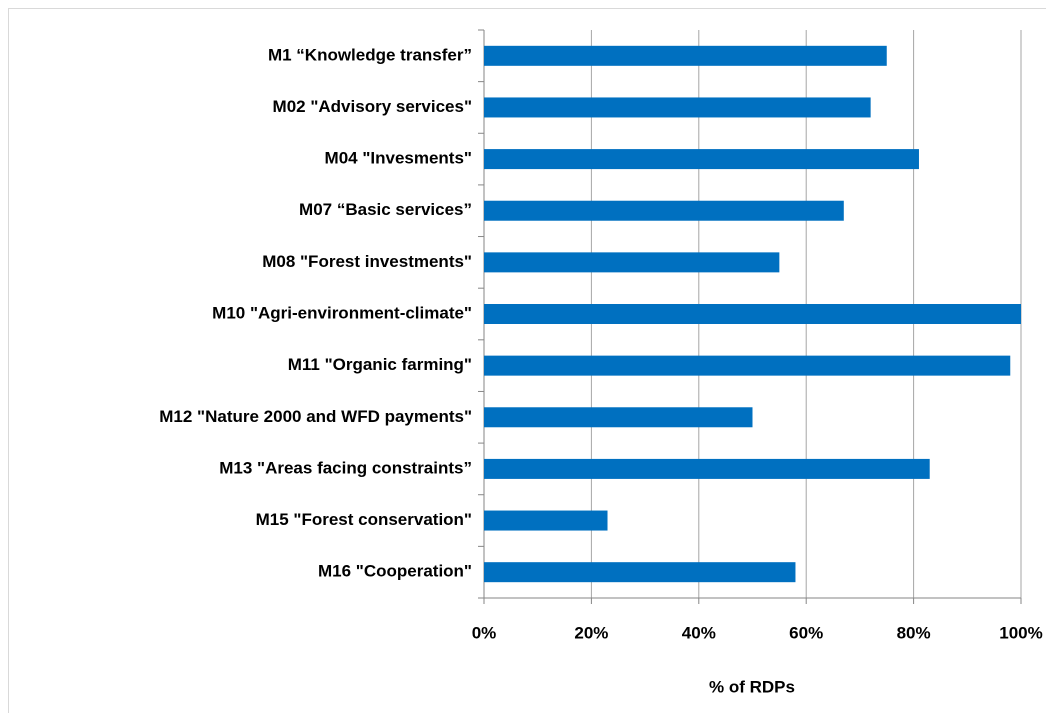 Image resolution: width=1046 pixels, height=713 pixels. Describe the element at coordinates (315, 416) in the screenshot. I see `y-tick-label: M12 "Nature 2000 and WFD payments"` at that location.